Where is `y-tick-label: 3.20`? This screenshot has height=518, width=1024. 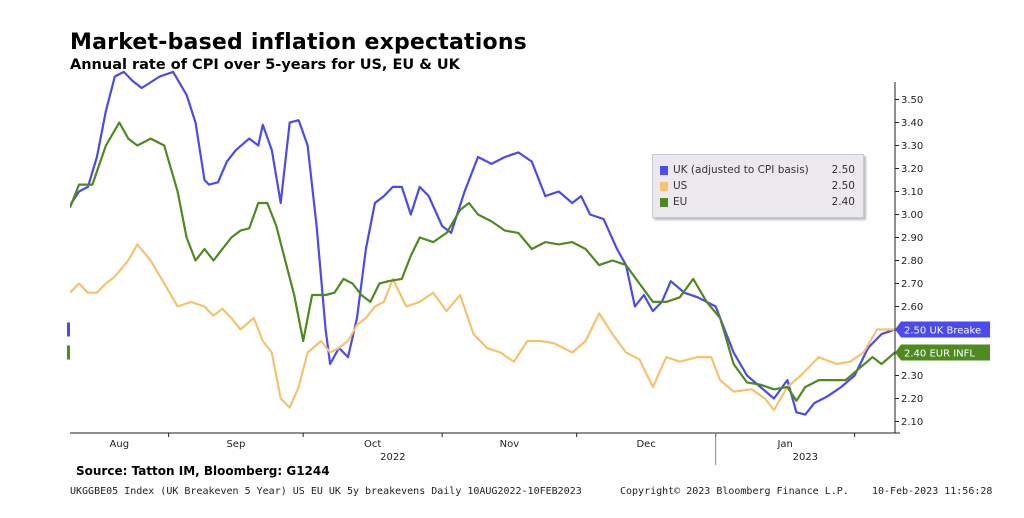 y-tick-label: 3.20 is located at coordinates (912, 169).